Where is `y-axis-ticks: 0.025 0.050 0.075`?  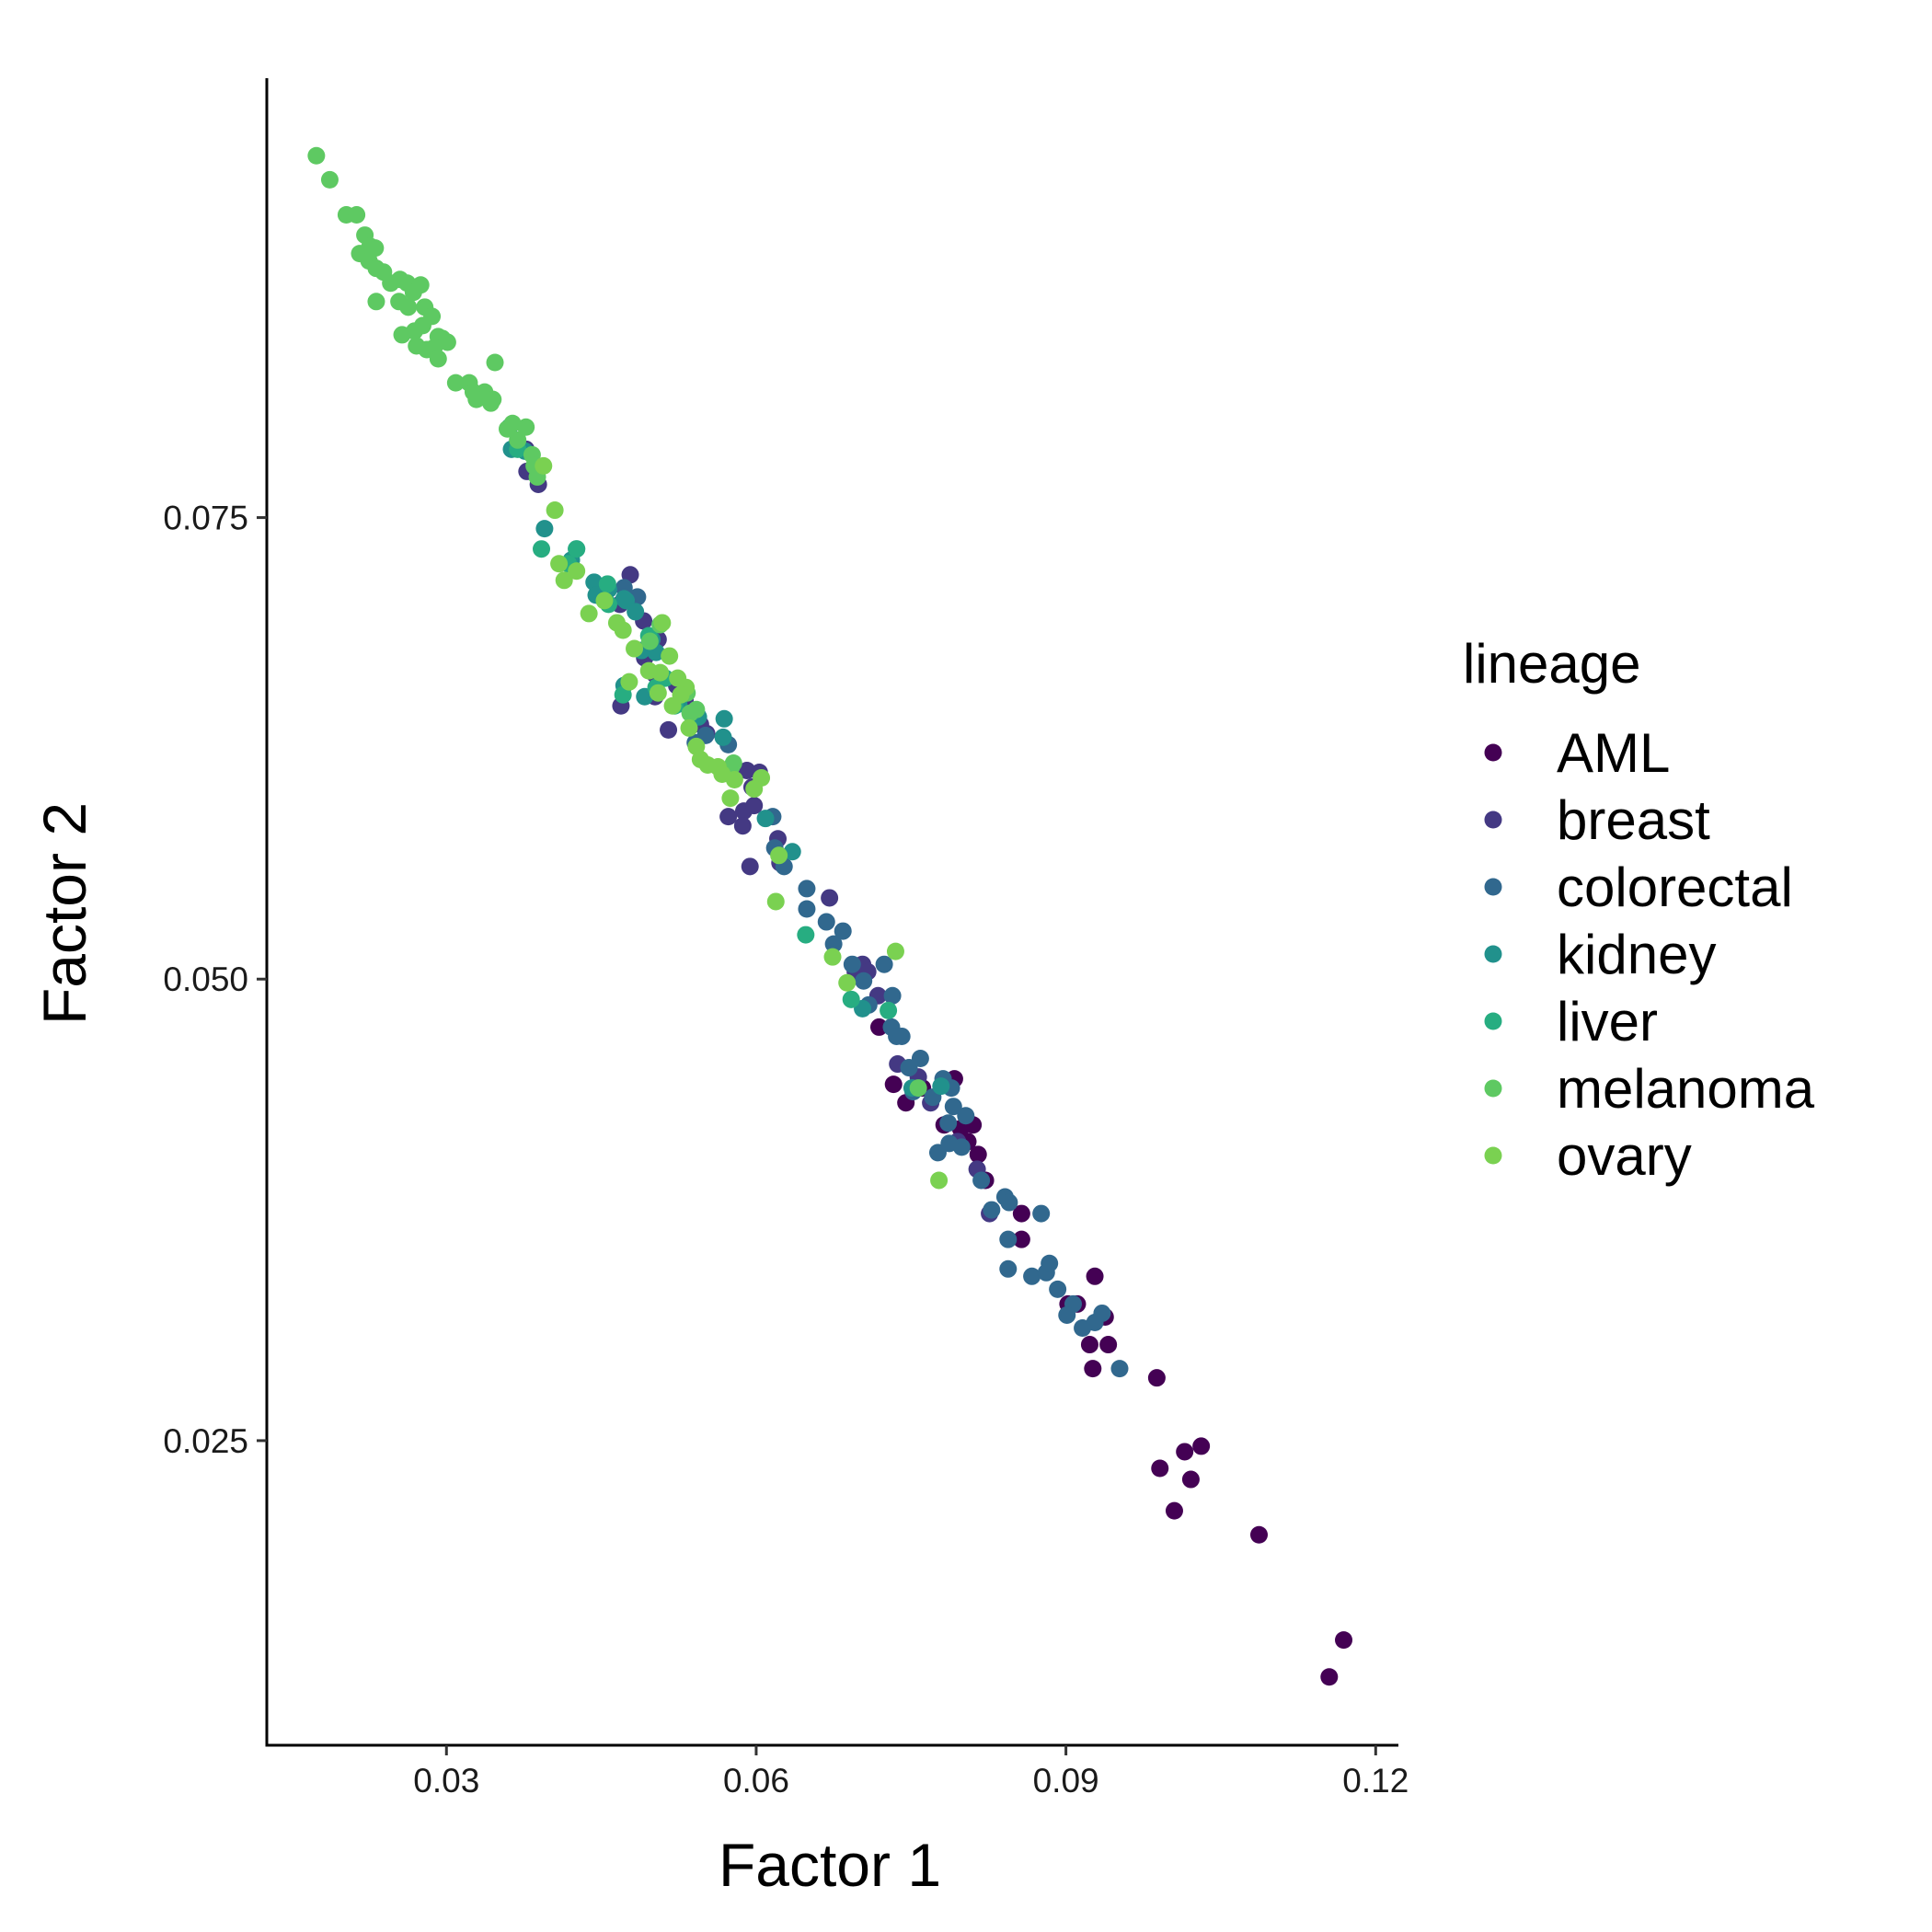
y-axis-ticks: 0.025 0.050 0.075 is located at coordinates (215, 980).